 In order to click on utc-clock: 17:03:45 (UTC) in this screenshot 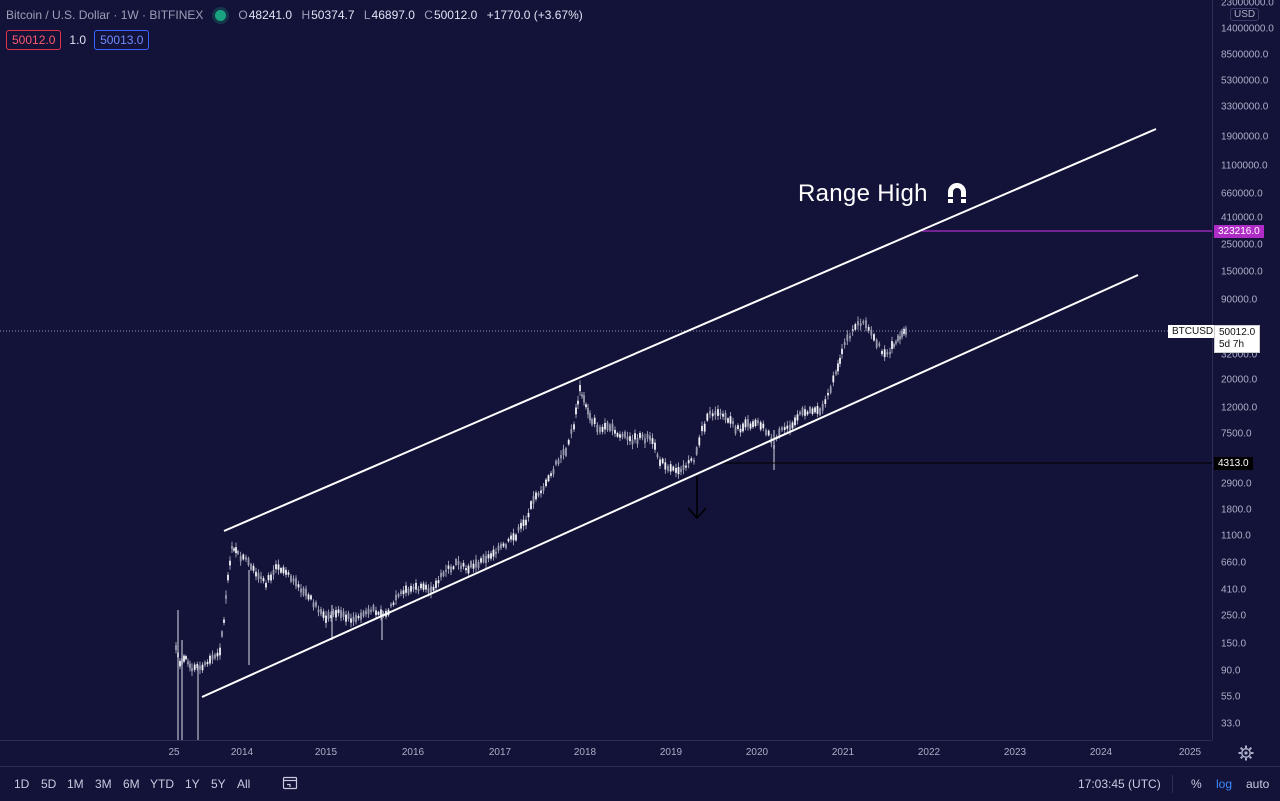, I will do `click(1119, 784)`.